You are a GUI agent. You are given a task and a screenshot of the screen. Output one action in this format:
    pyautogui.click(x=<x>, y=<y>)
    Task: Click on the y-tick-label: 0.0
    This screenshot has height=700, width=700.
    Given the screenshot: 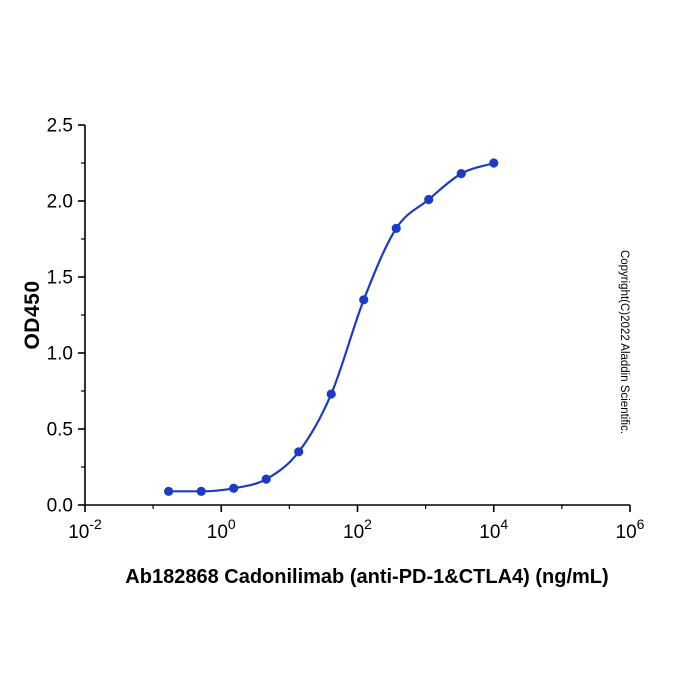 What is the action you would take?
    pyautogui.click(x=60, y=506)
    